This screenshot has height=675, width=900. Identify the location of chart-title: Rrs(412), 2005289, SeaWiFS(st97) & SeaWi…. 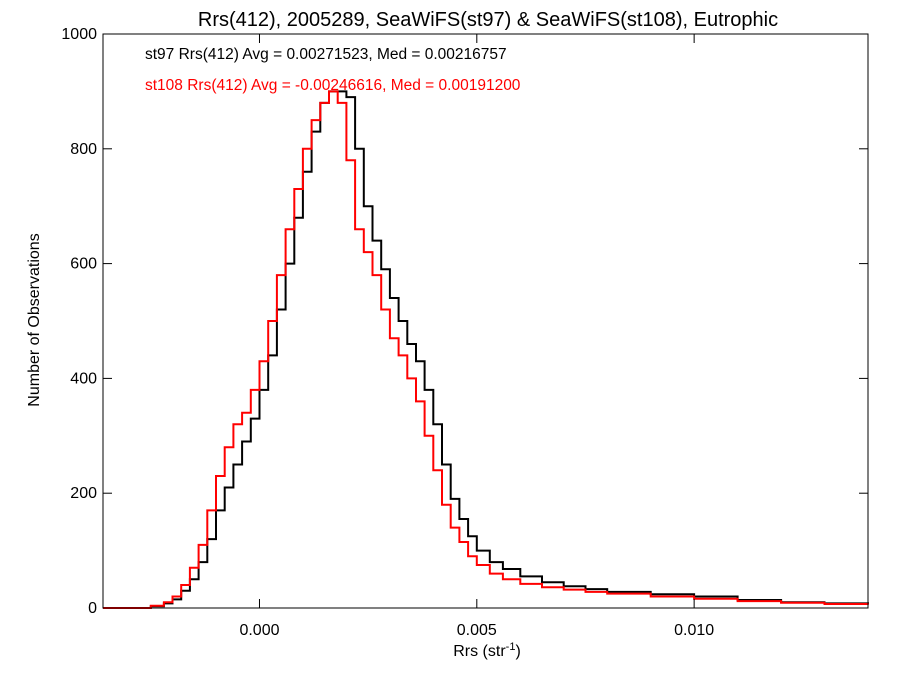
(488, 20).